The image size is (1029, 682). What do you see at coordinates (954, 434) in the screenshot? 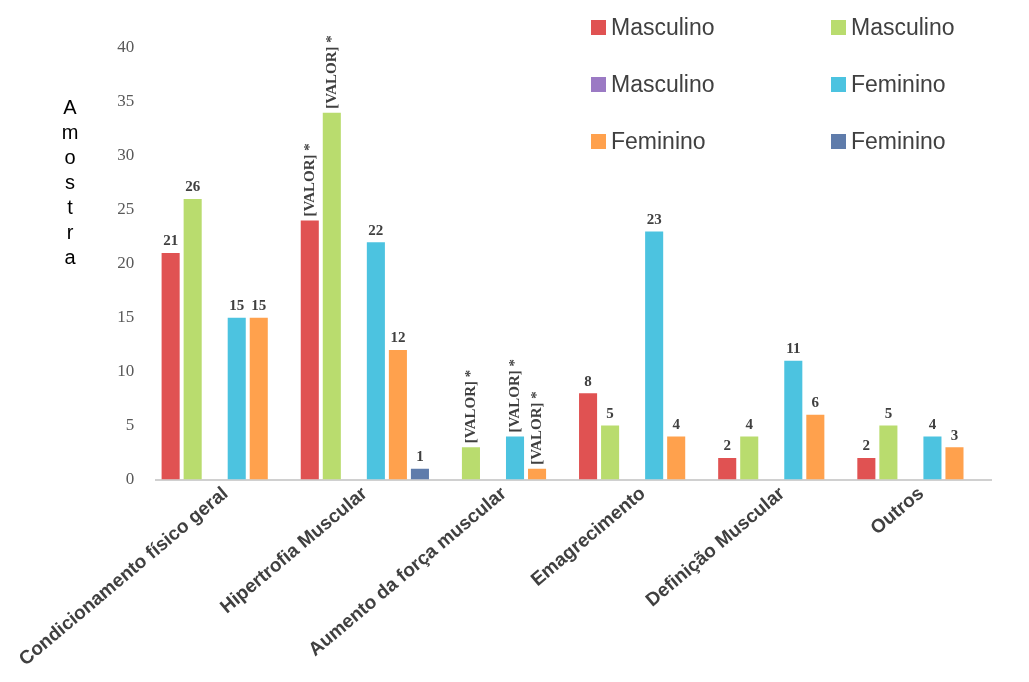
I see `data-label: 3` at bounding box center [954, 434].